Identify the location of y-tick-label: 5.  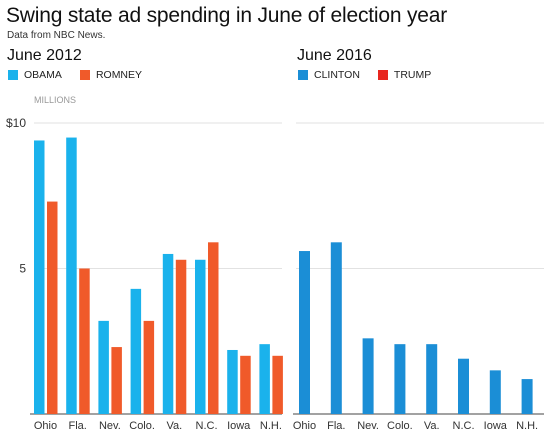
(22, 269).